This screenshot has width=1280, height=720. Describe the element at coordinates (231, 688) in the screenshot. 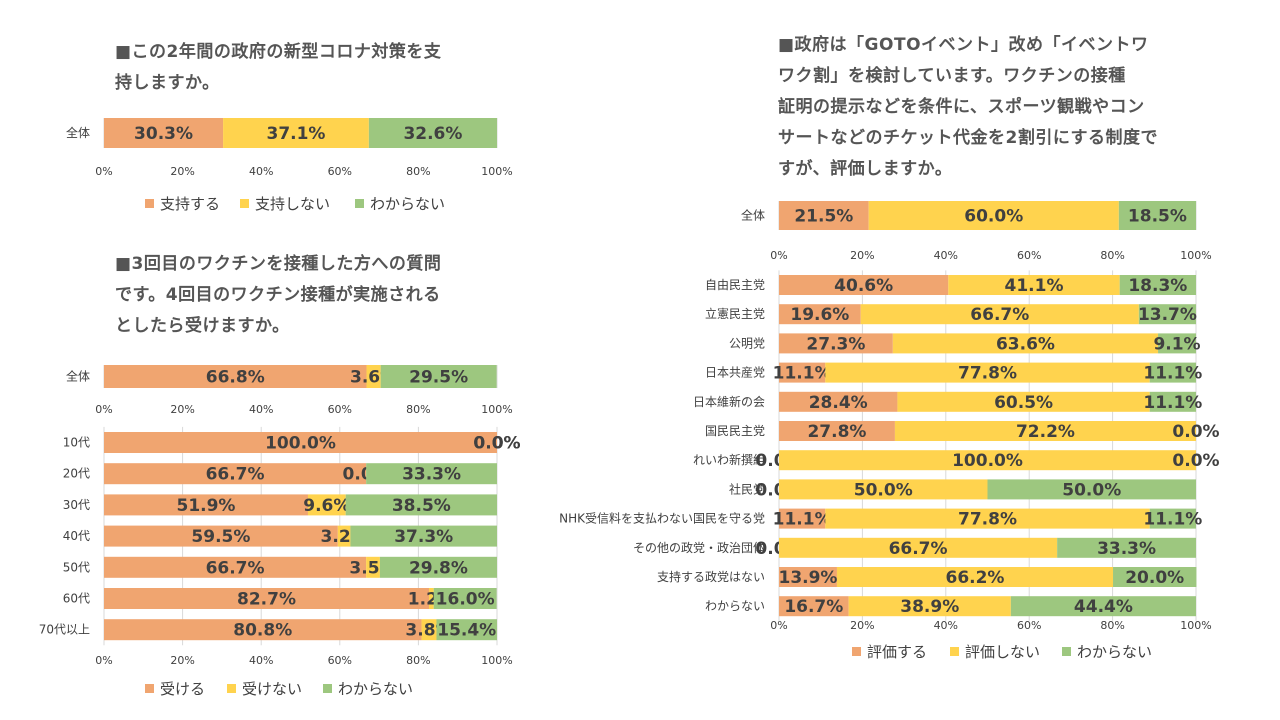

I see `fourth_dose_age-legend-swatch` at that location.